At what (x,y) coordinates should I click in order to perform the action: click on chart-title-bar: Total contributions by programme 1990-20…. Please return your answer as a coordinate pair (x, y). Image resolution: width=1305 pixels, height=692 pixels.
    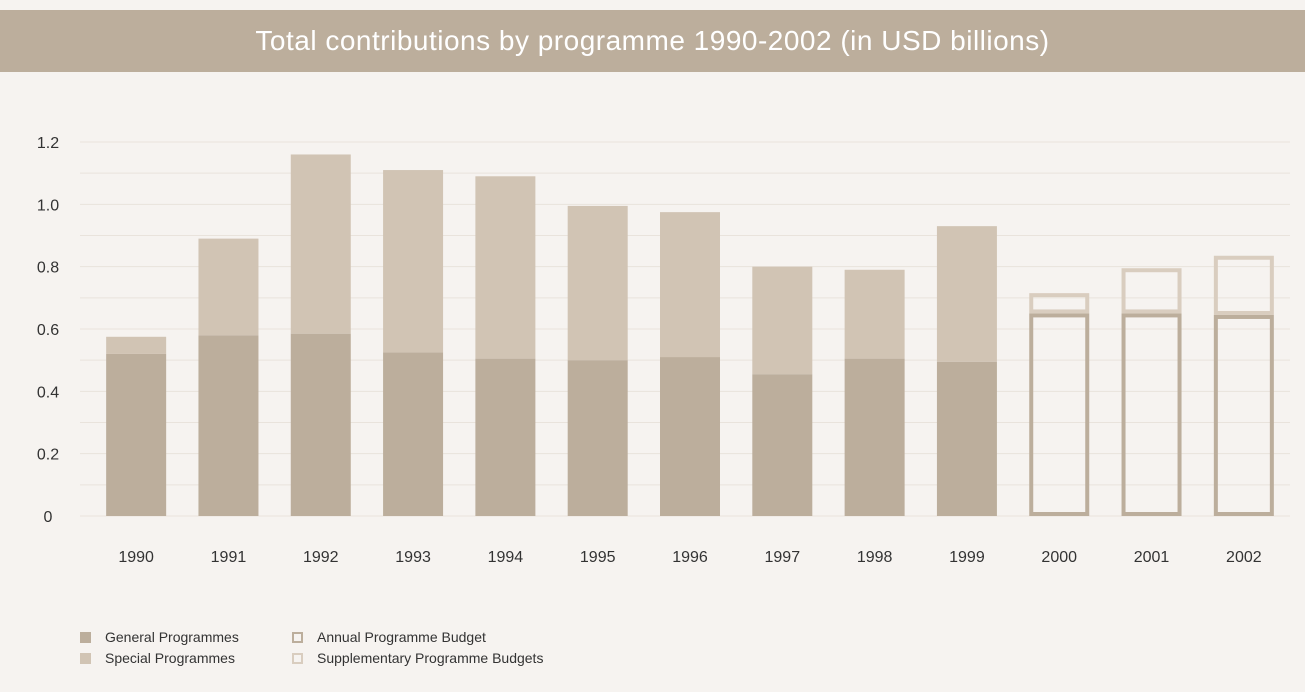
    Looking at the image, I should click on (652, 41).